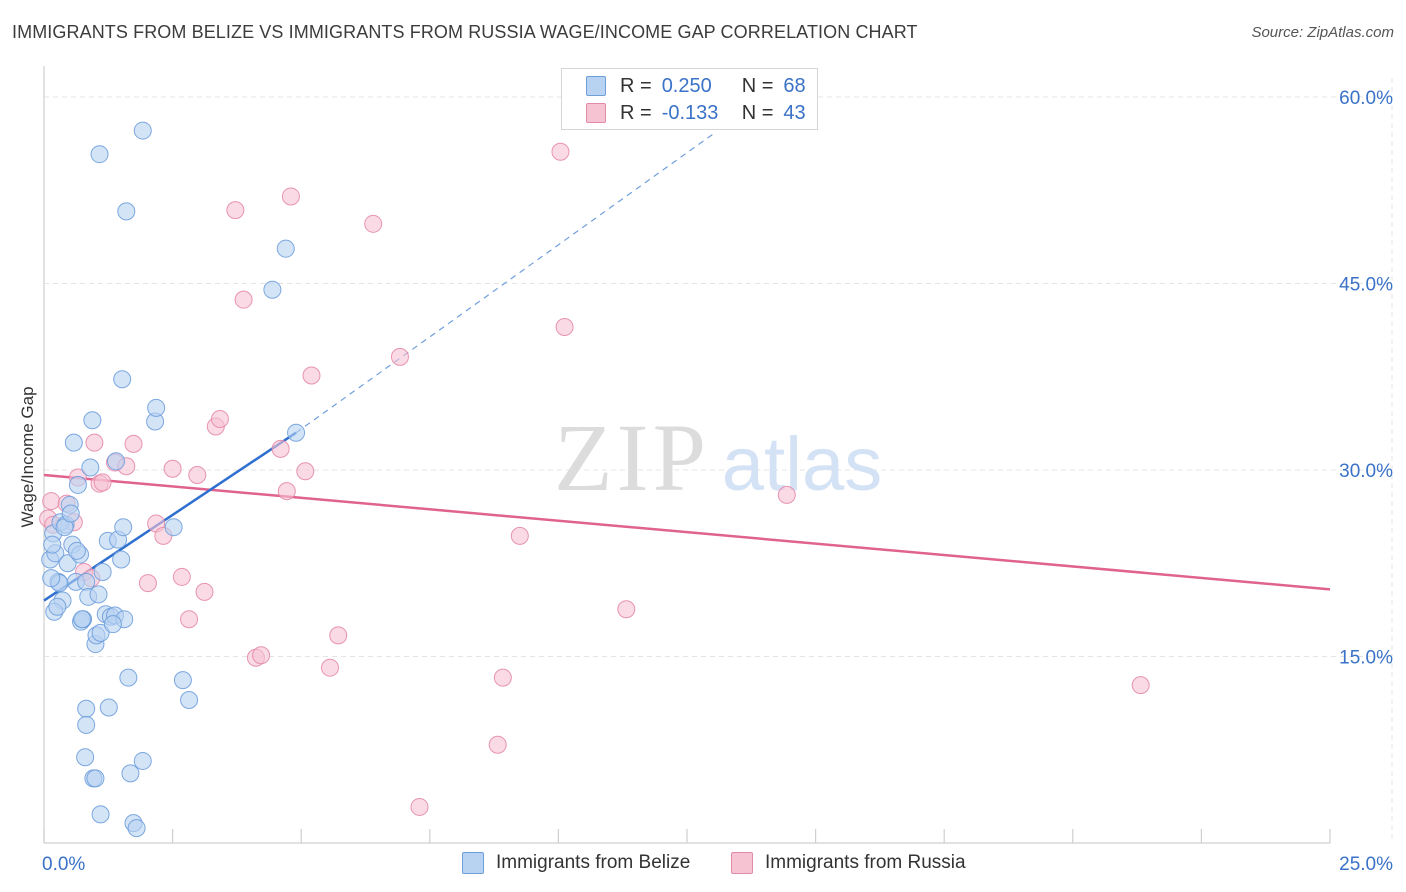 This screenshot has height=892, width=1406. I want to click on bottom-legend-label-russia: Immigrants from Russia, so click(865, 862).